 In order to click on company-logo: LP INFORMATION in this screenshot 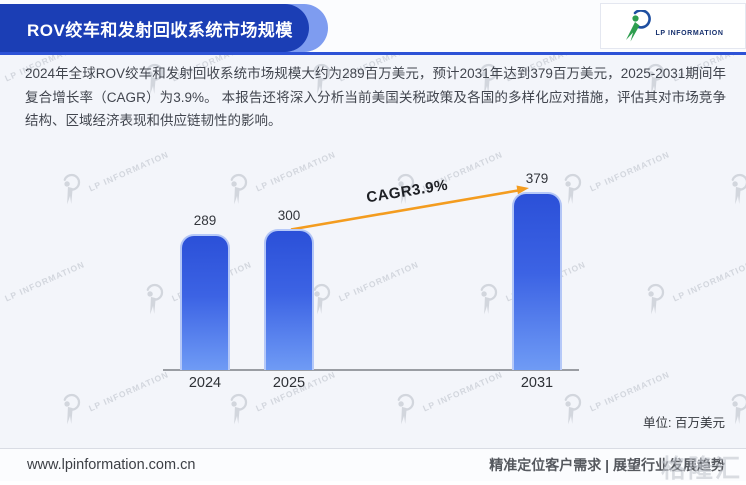, I will do `click(673, 26)`.